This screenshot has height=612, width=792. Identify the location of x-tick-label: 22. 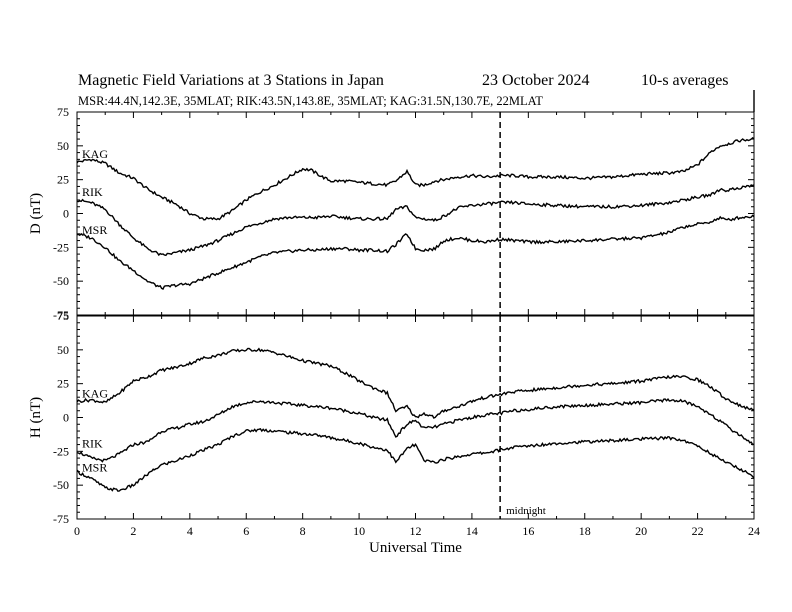
(698, 531).